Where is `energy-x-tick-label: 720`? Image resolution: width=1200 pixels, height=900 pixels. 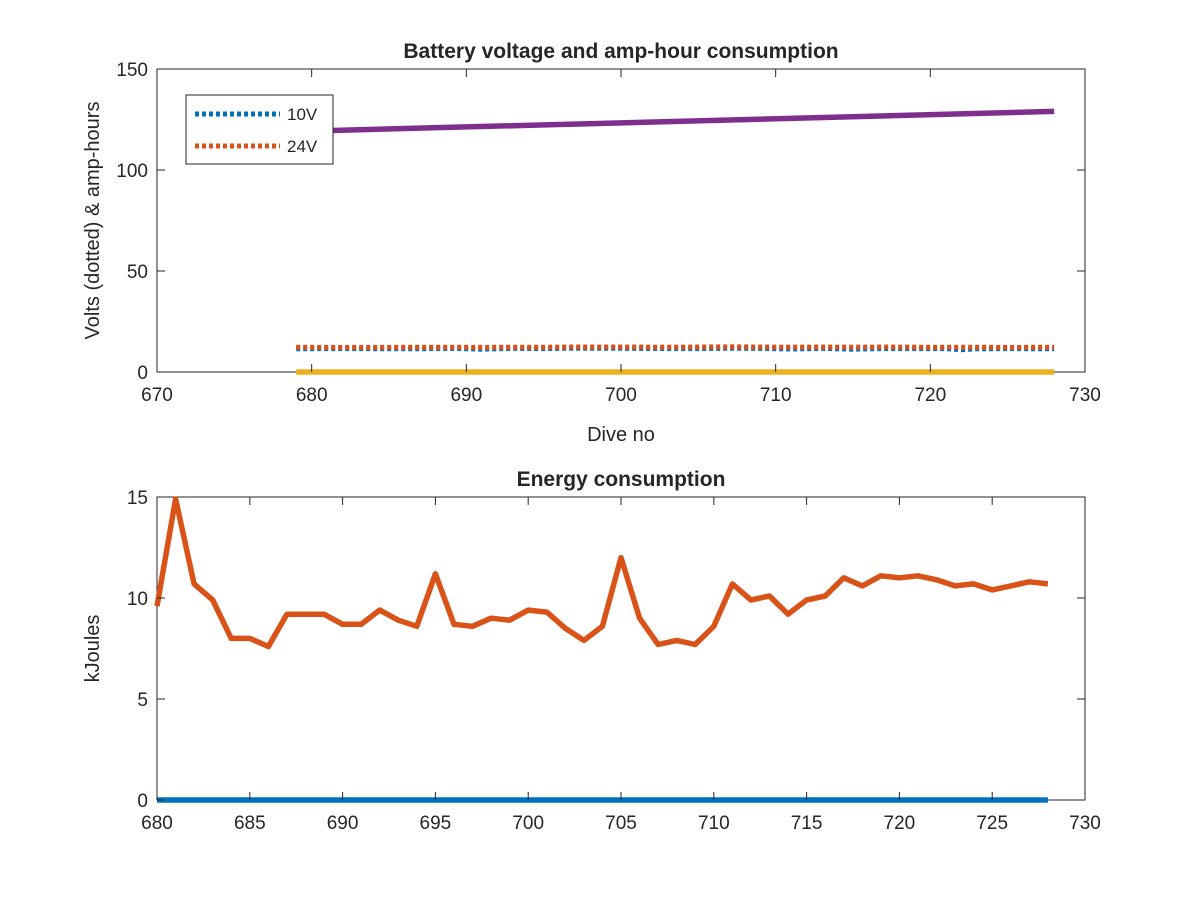 energy-x-tick-label: 720 is located at coordinates (900, 823).